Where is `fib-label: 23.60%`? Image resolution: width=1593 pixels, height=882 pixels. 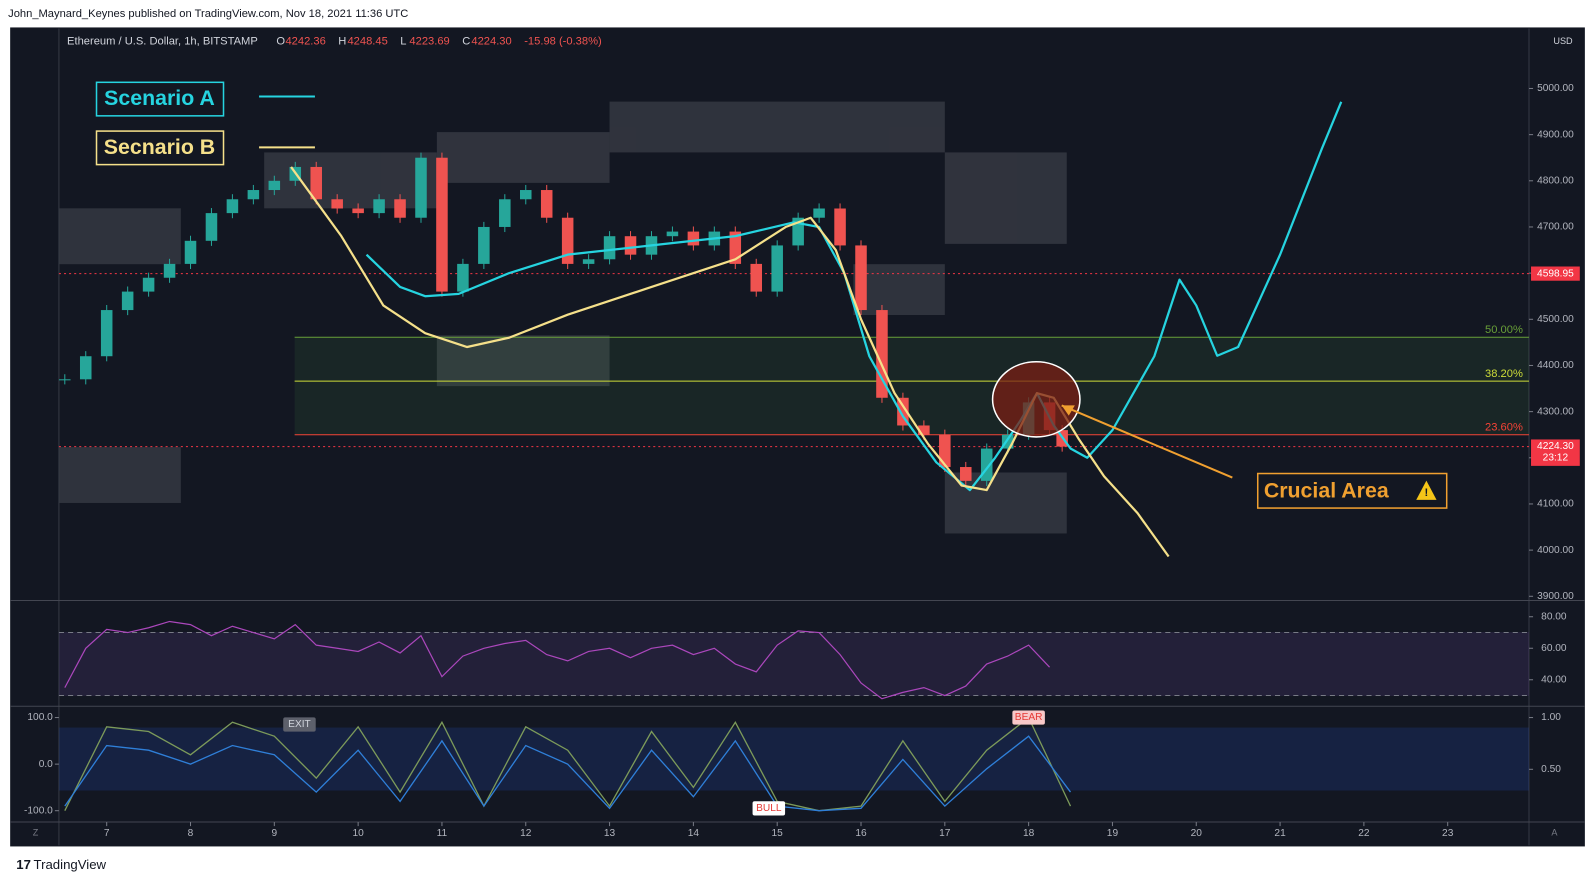 fib-label: 23.60% is located at coordinates (1504, 428).